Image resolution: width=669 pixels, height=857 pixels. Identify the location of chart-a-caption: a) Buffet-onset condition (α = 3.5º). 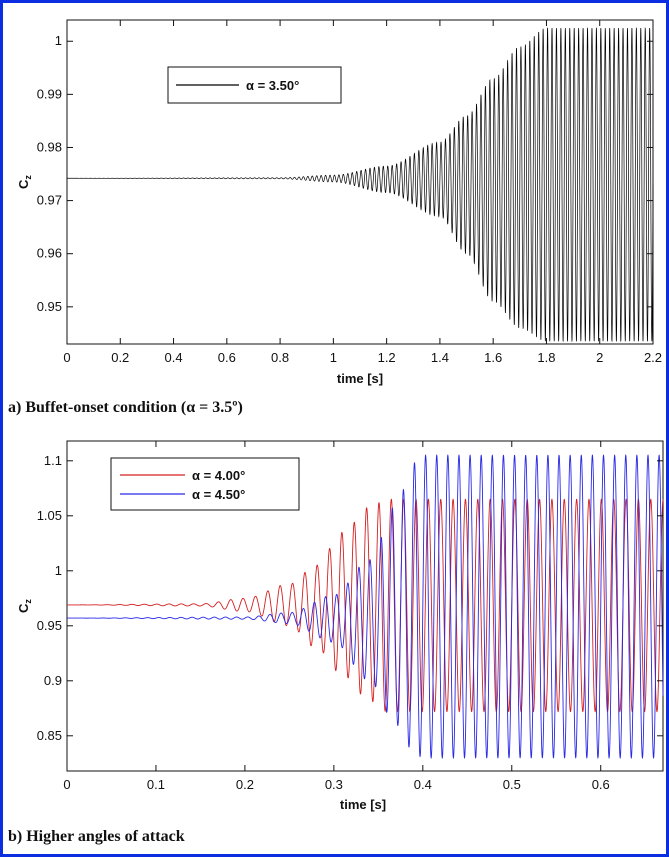
(125, 407).